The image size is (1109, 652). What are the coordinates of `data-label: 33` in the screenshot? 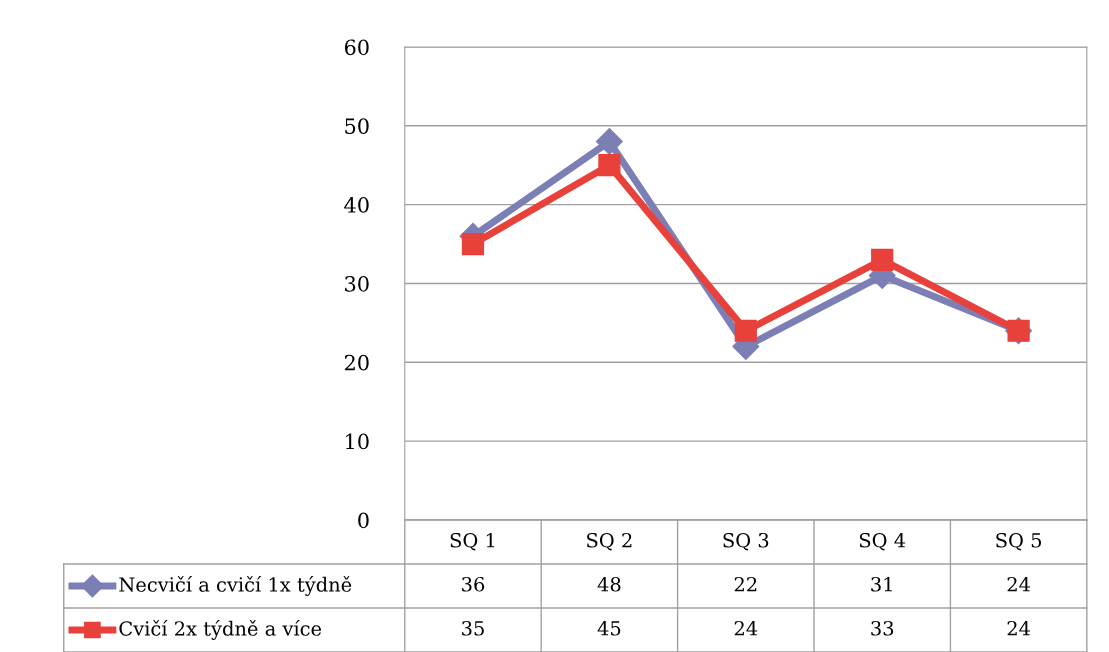 It's located at (882, 628).